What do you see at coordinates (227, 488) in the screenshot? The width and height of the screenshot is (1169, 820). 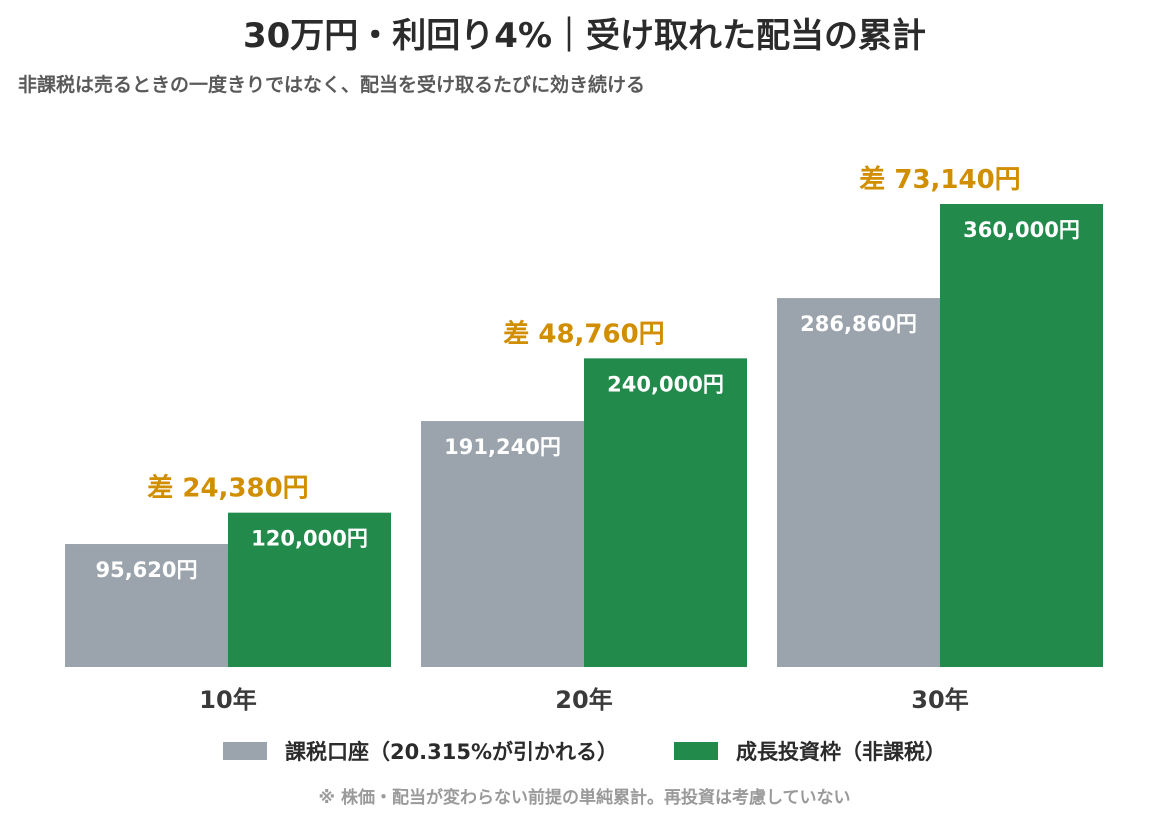 I see `difference-label-1: 差 24,380円` at bounding box center [227, 488].